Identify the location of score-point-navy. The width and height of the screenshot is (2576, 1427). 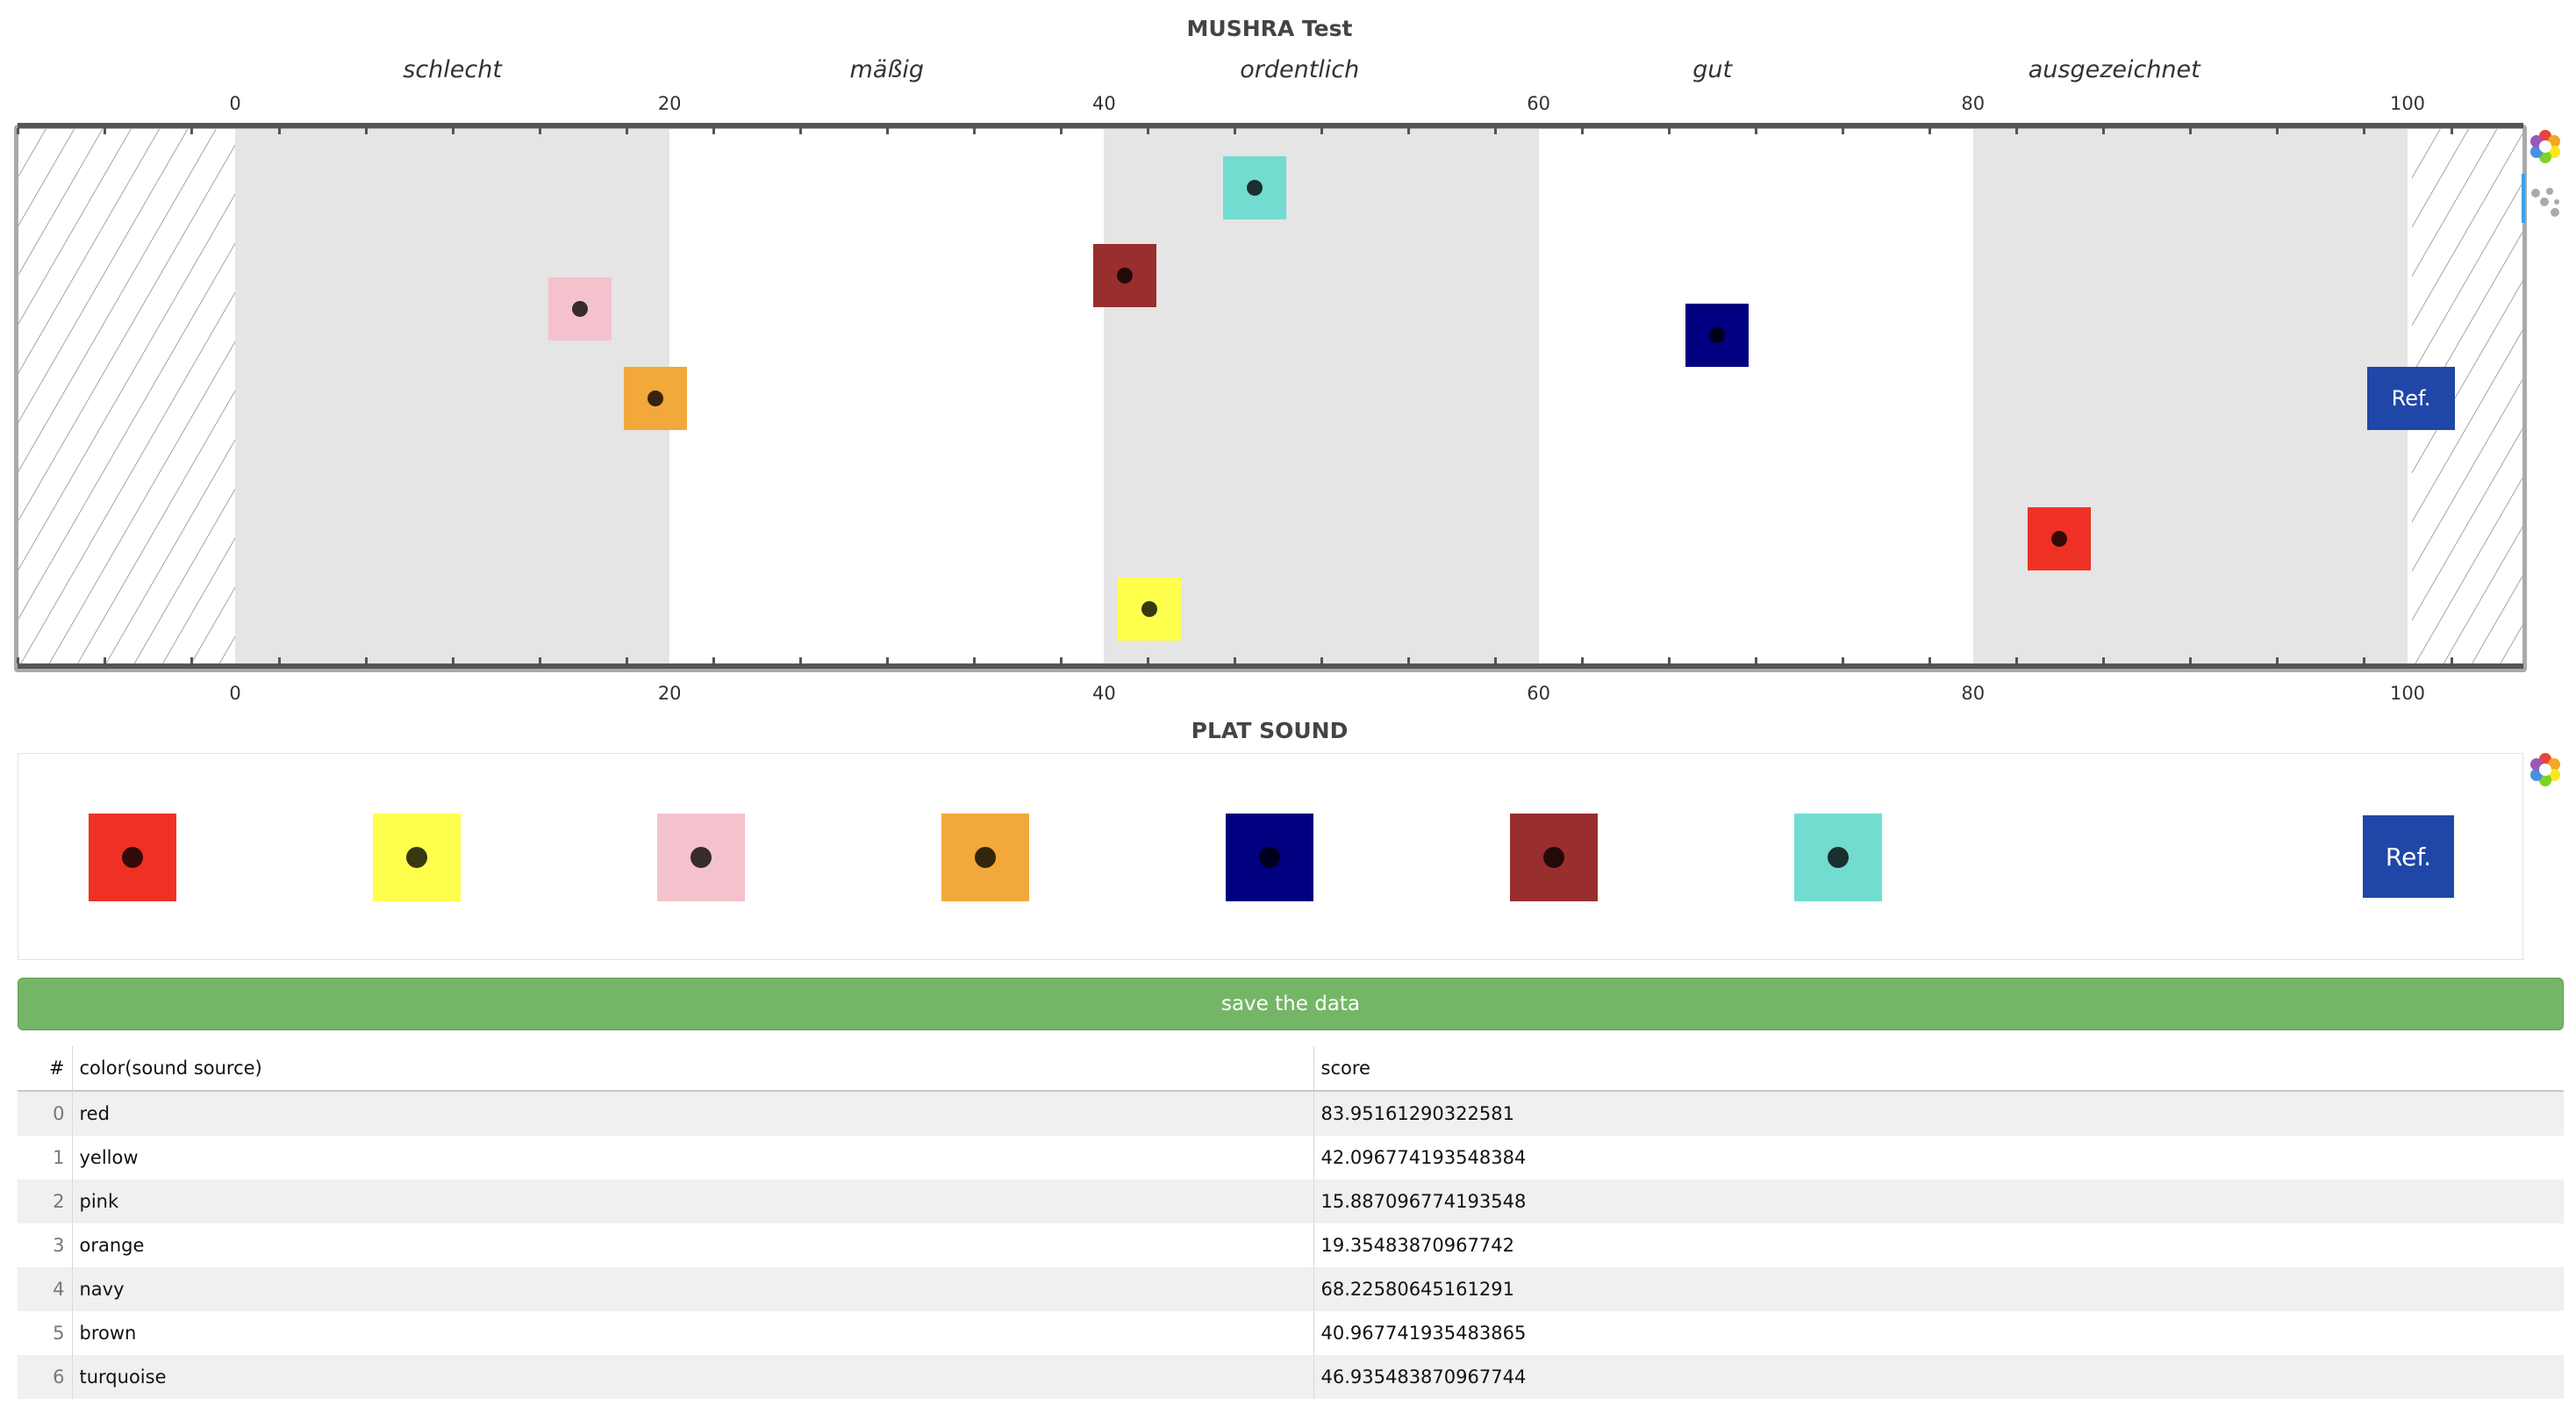
(1717, 335).